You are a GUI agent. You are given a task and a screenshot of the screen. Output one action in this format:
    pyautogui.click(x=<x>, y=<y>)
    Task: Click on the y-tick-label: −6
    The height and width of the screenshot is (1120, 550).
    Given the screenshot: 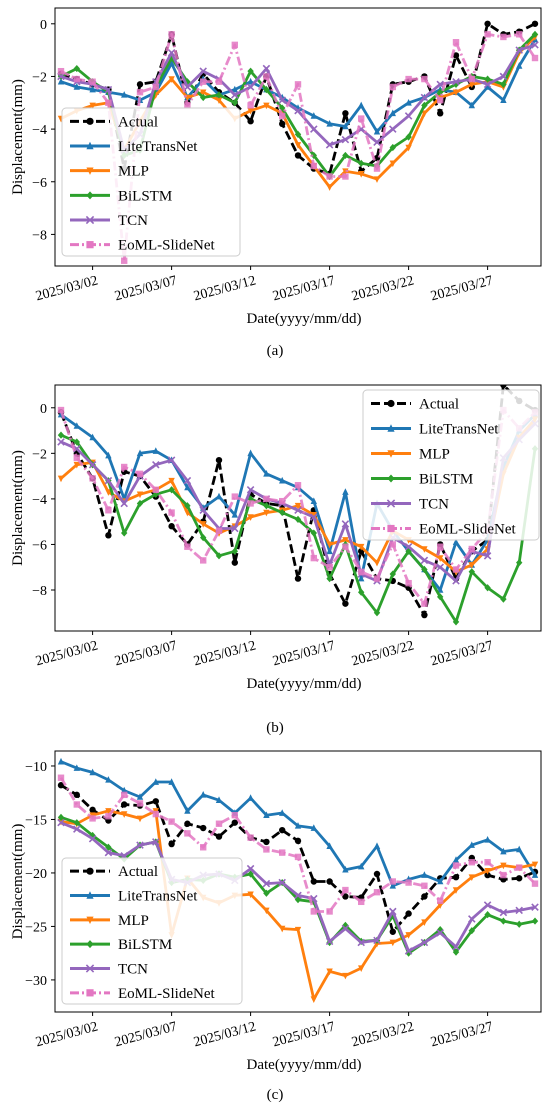 What is the action you would take?
    pyautogui.click(x=39, y=545)
    